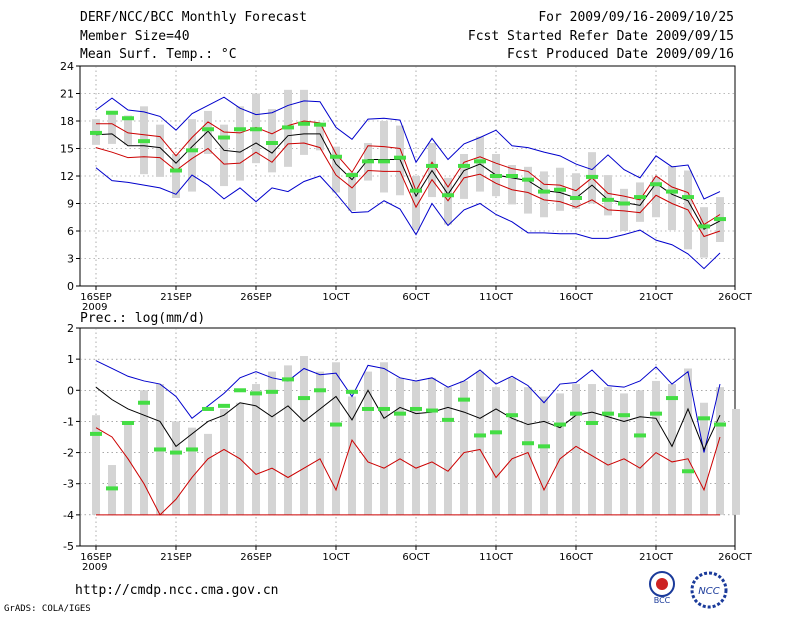 This screenshot has width=800, height=618. What do you see at coordinates (67, 94) in the screenshot?
I see `y-tick-label: 21` at bounding box center [67, 94].